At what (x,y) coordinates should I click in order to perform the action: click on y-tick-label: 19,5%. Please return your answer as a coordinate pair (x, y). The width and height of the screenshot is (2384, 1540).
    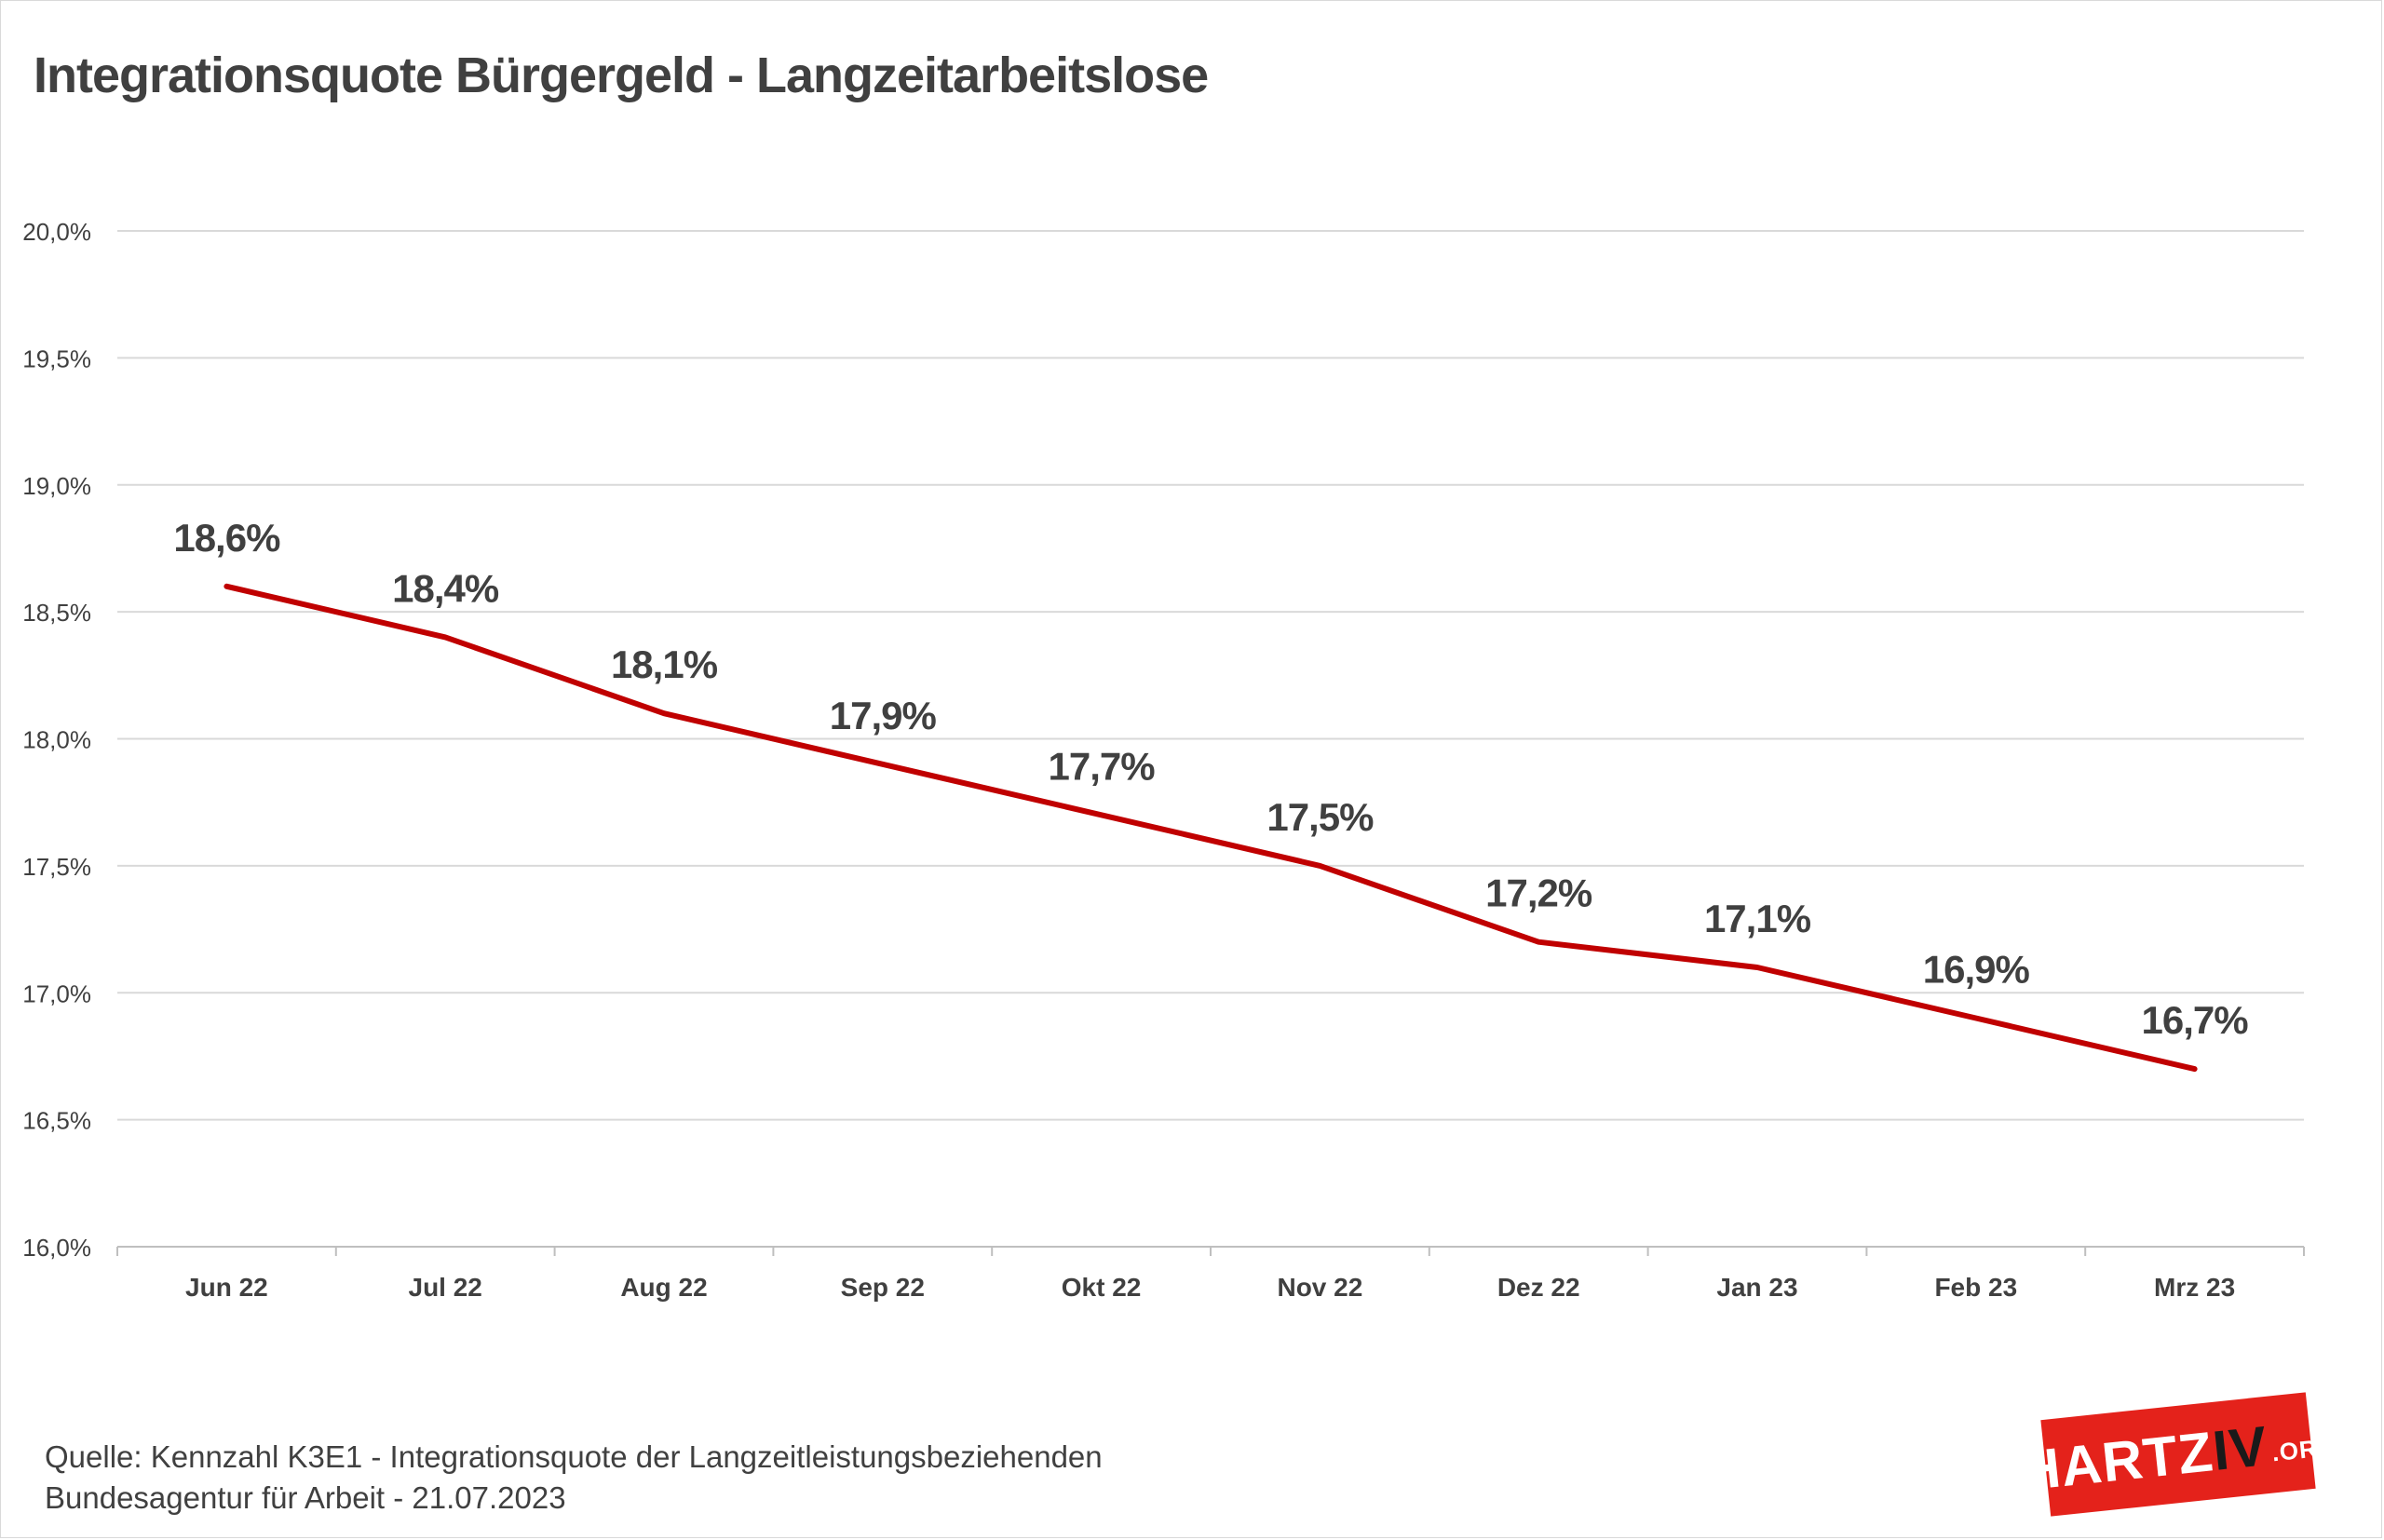
    Looking at the image, I should click on (56, 358).